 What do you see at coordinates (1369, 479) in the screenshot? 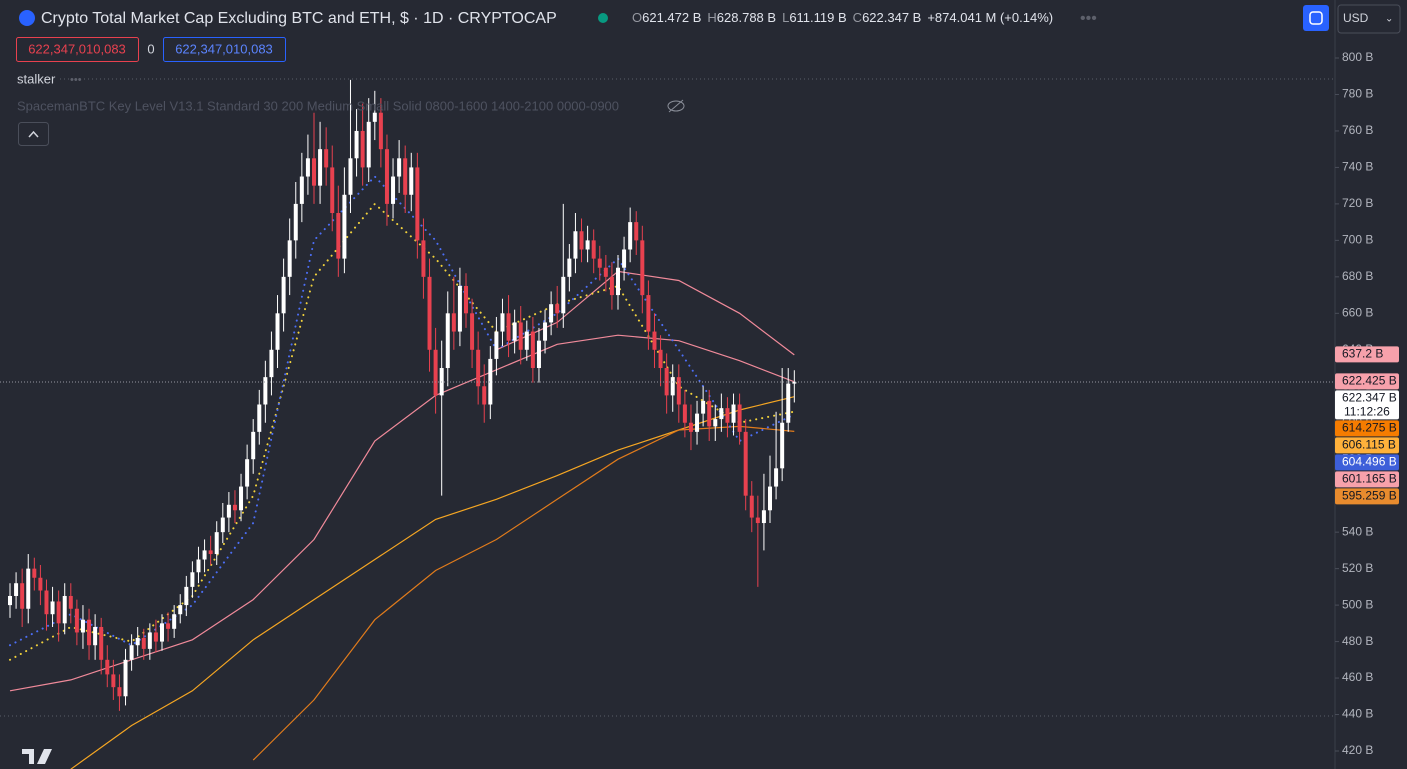
I see `price-label-text: 601.165 B` at bounding box center [1369, 479].